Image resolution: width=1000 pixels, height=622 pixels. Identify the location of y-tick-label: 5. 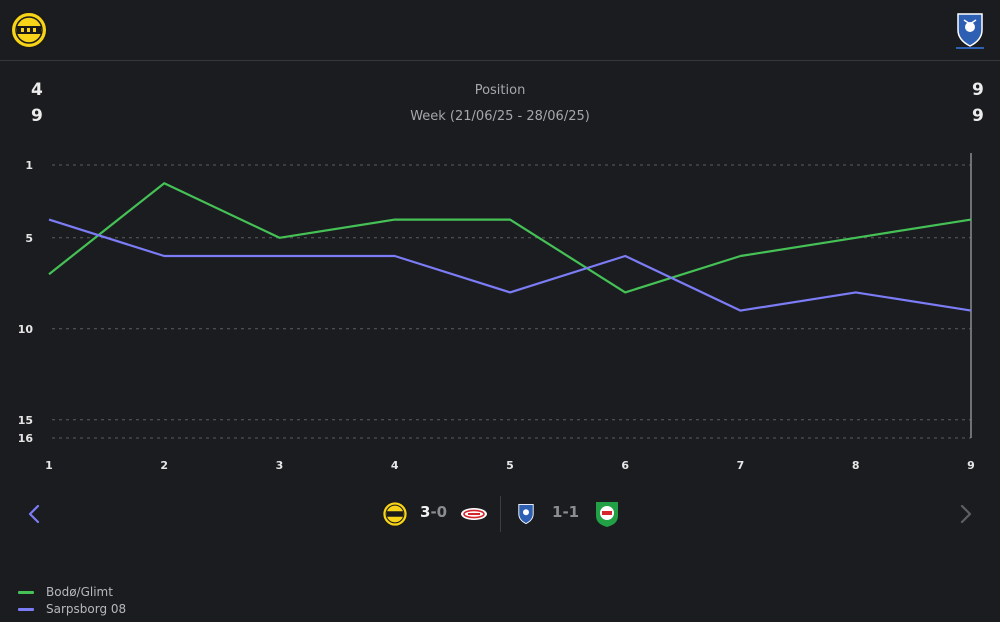
(29, 238).